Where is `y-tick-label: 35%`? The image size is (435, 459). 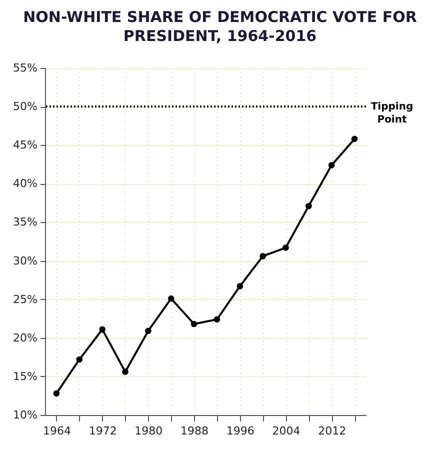 y-tick-label: 35% is located at coordinates (25, 222).